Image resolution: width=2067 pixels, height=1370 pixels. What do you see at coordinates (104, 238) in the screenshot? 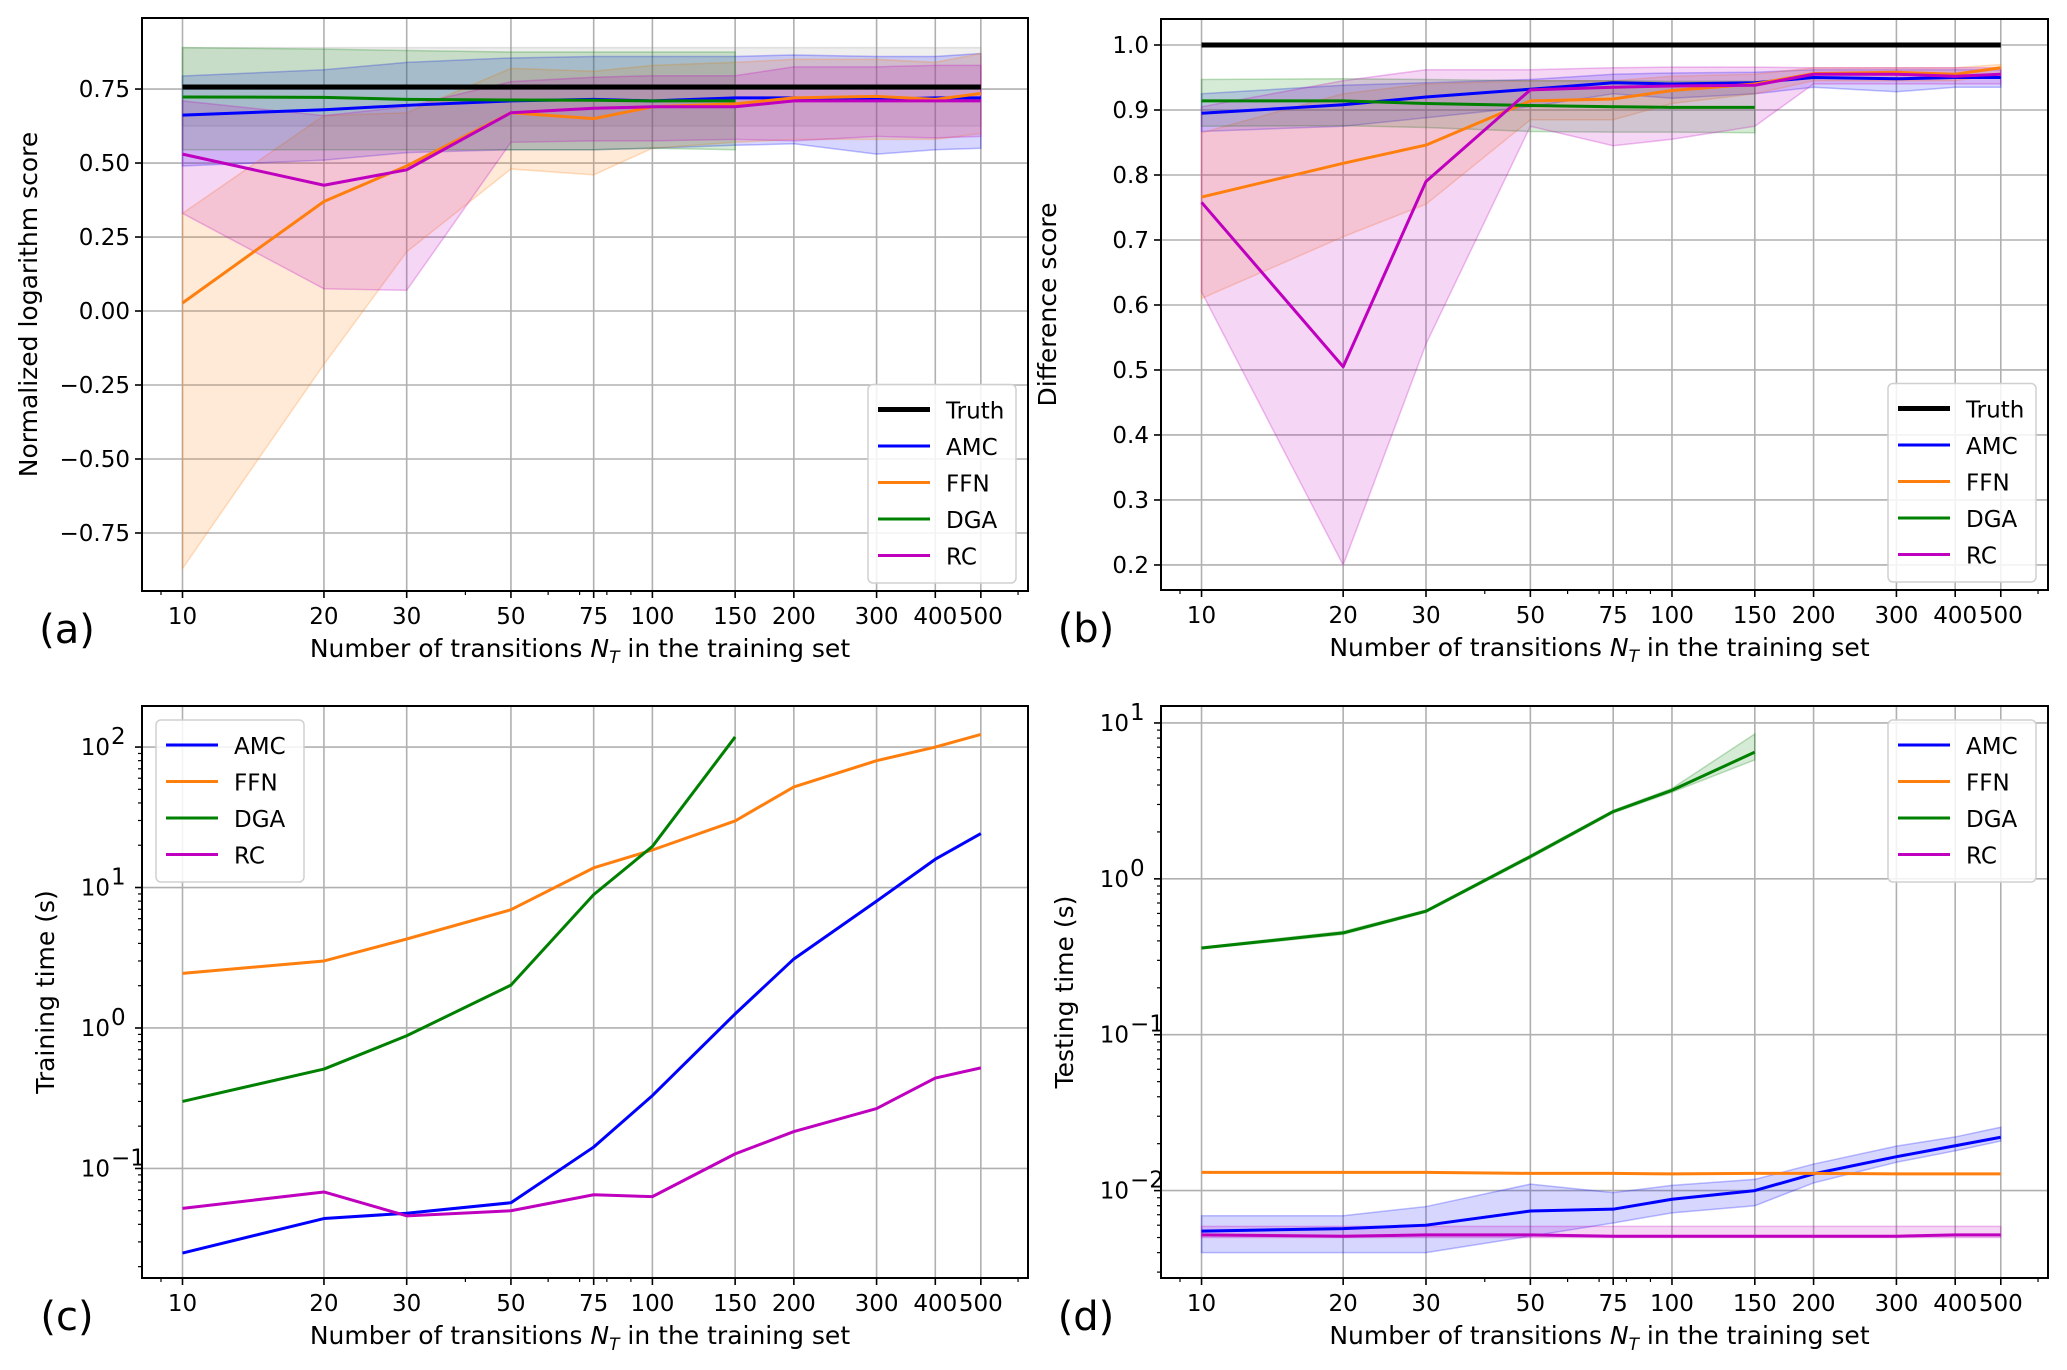
I see `y-tick-label: 0.25` at bounding box center [104, 238].